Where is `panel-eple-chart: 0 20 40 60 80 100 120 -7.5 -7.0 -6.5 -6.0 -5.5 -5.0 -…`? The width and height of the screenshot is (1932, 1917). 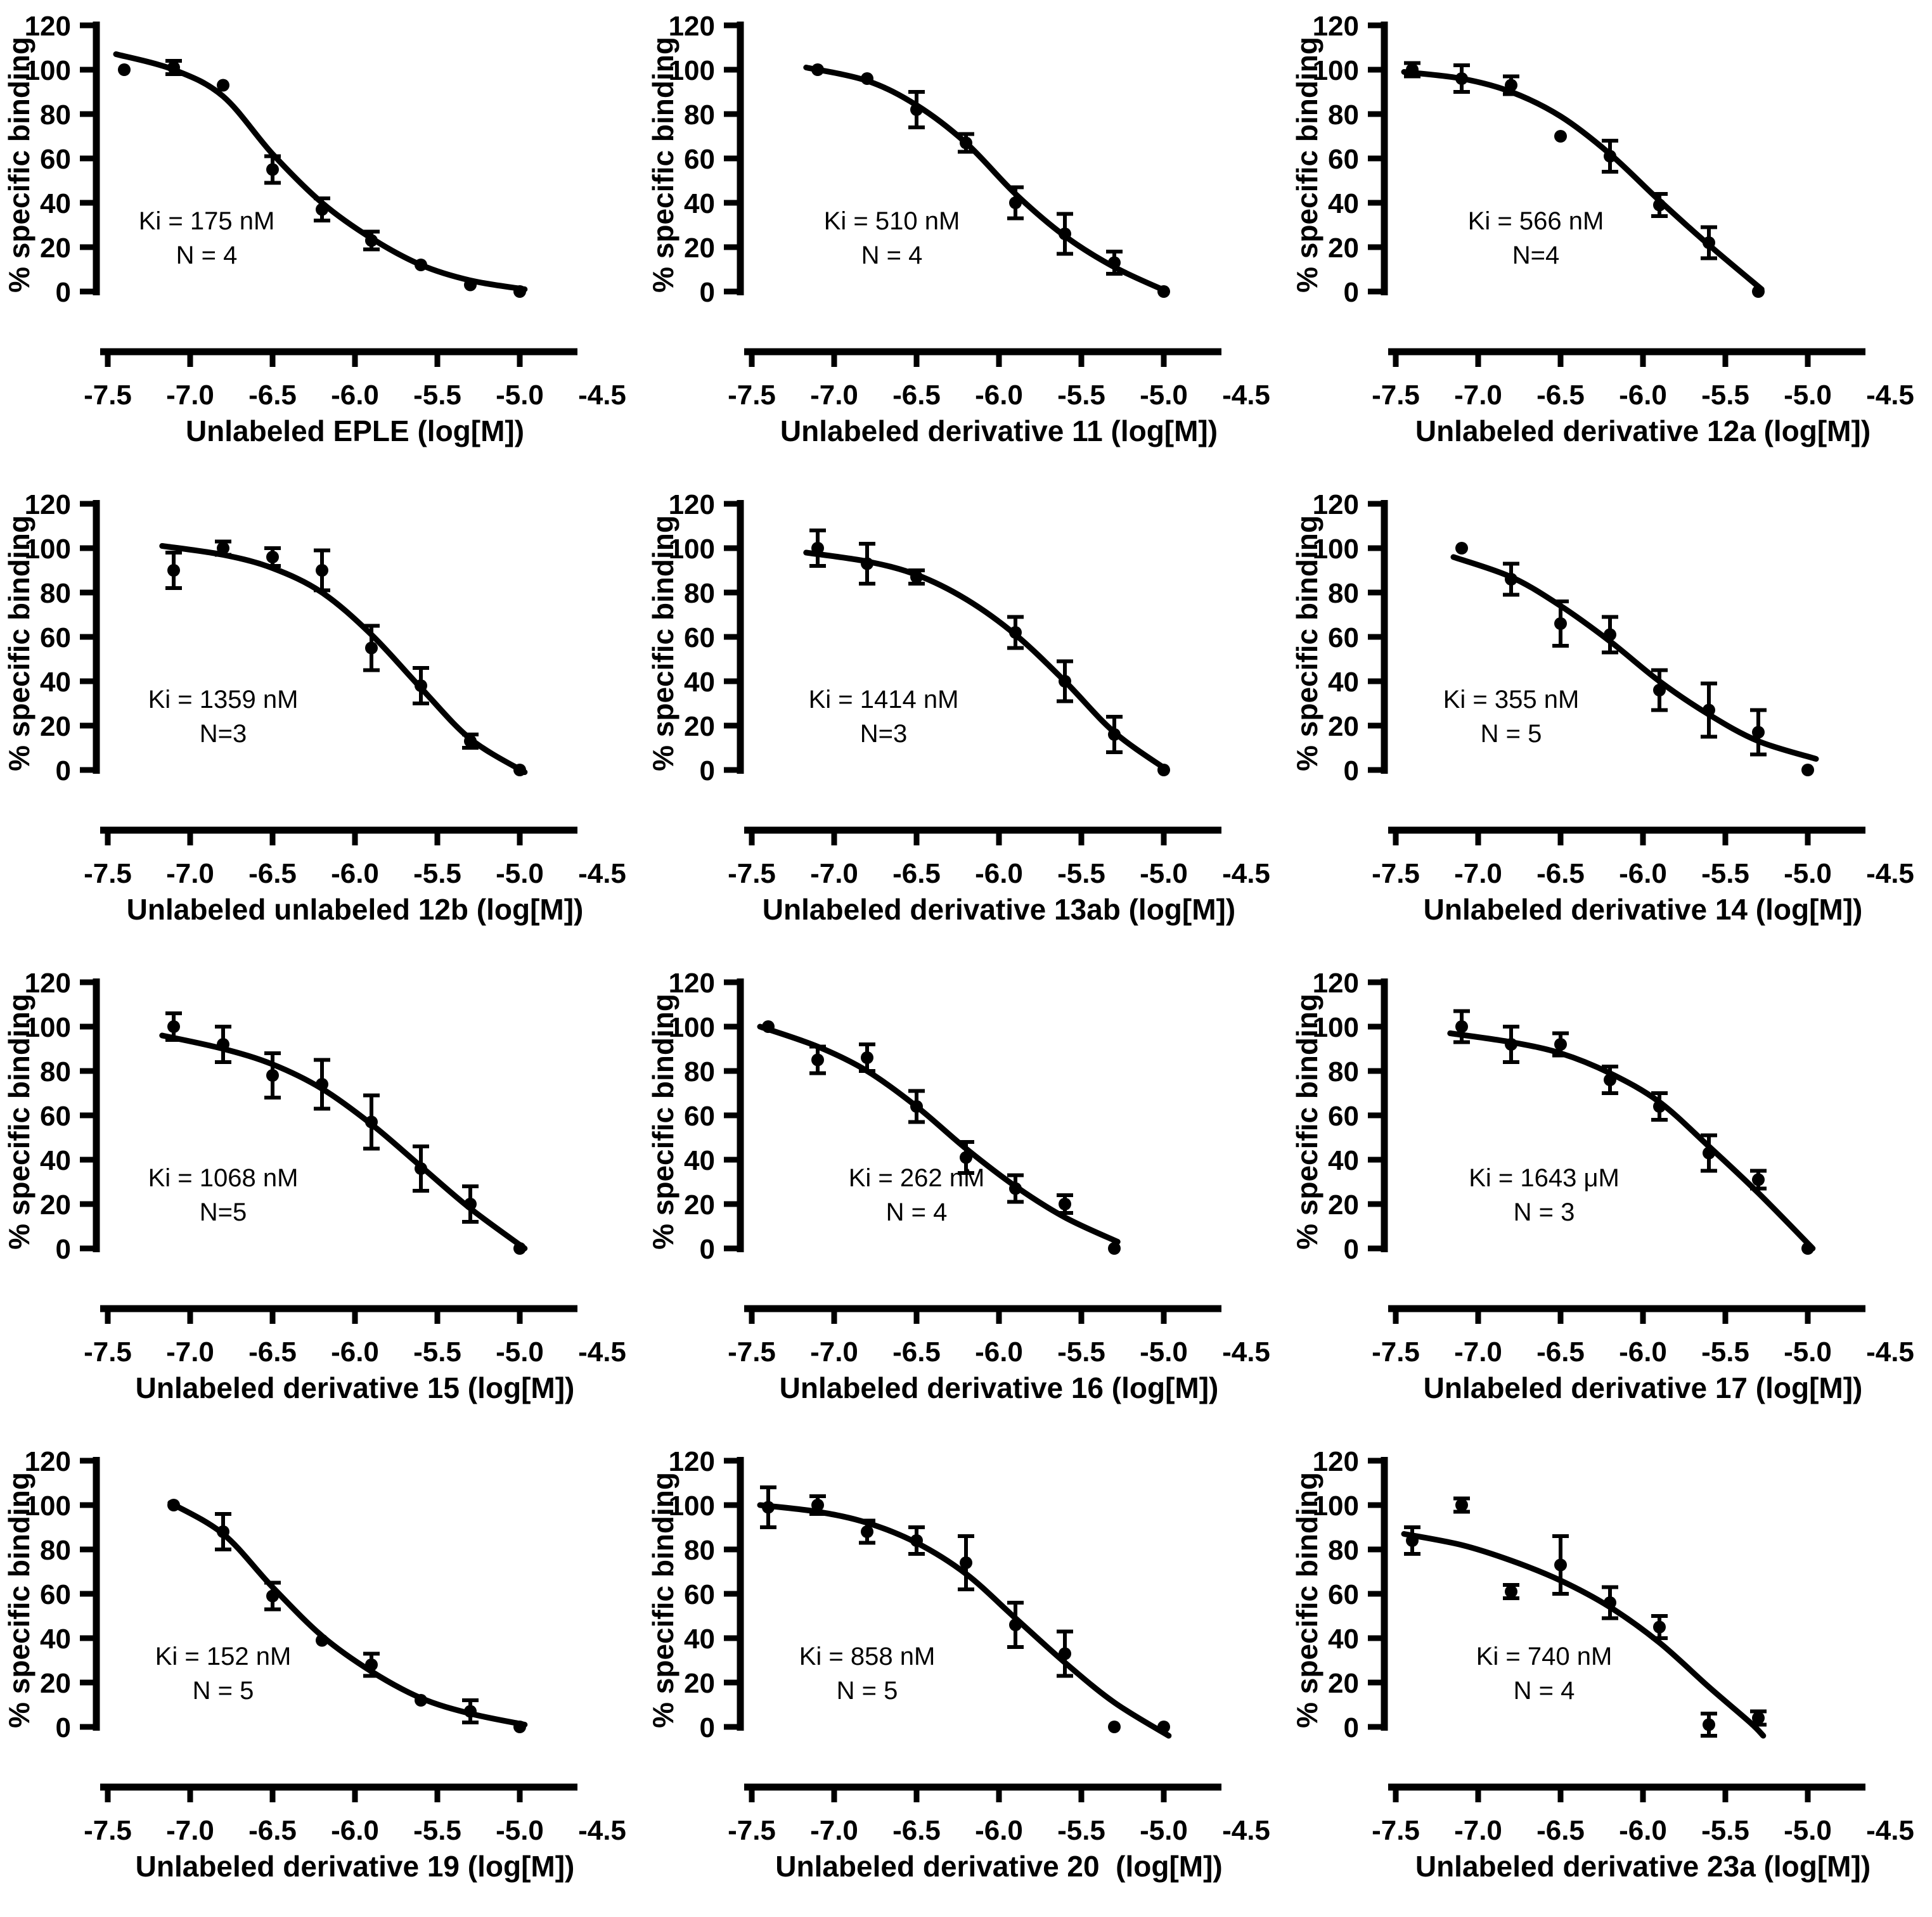
panel-eple-chart: 0 20 40 60 80 100 120 -7.5 -7.0 -6.5 -6.0 -5.5 -5.0 -… is located at coordinates (314, 229).